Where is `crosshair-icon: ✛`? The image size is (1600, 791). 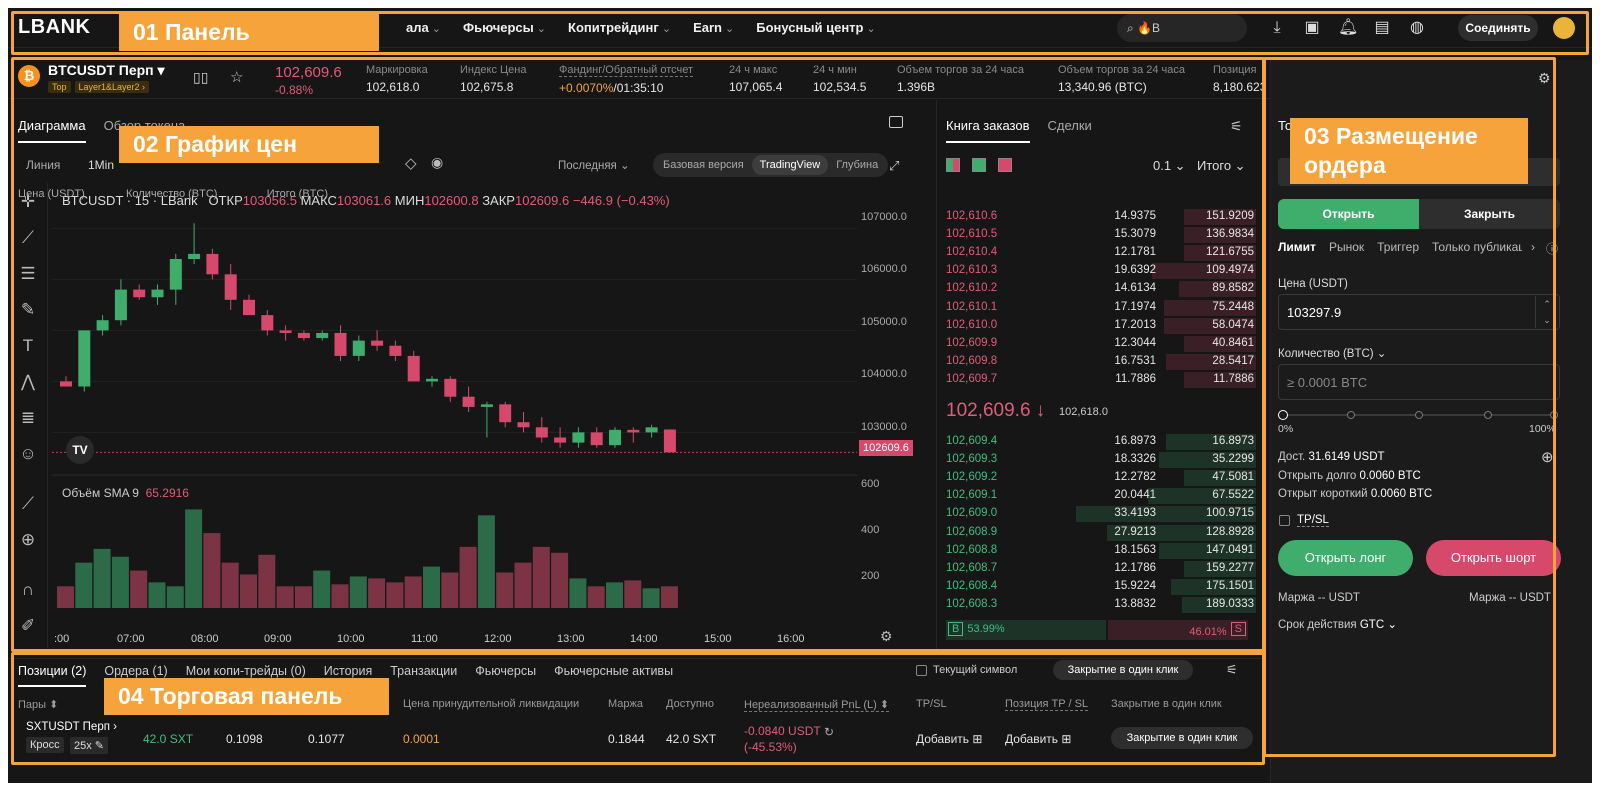 crosshair-icon: ✛ is located at coordinates (28, 201).